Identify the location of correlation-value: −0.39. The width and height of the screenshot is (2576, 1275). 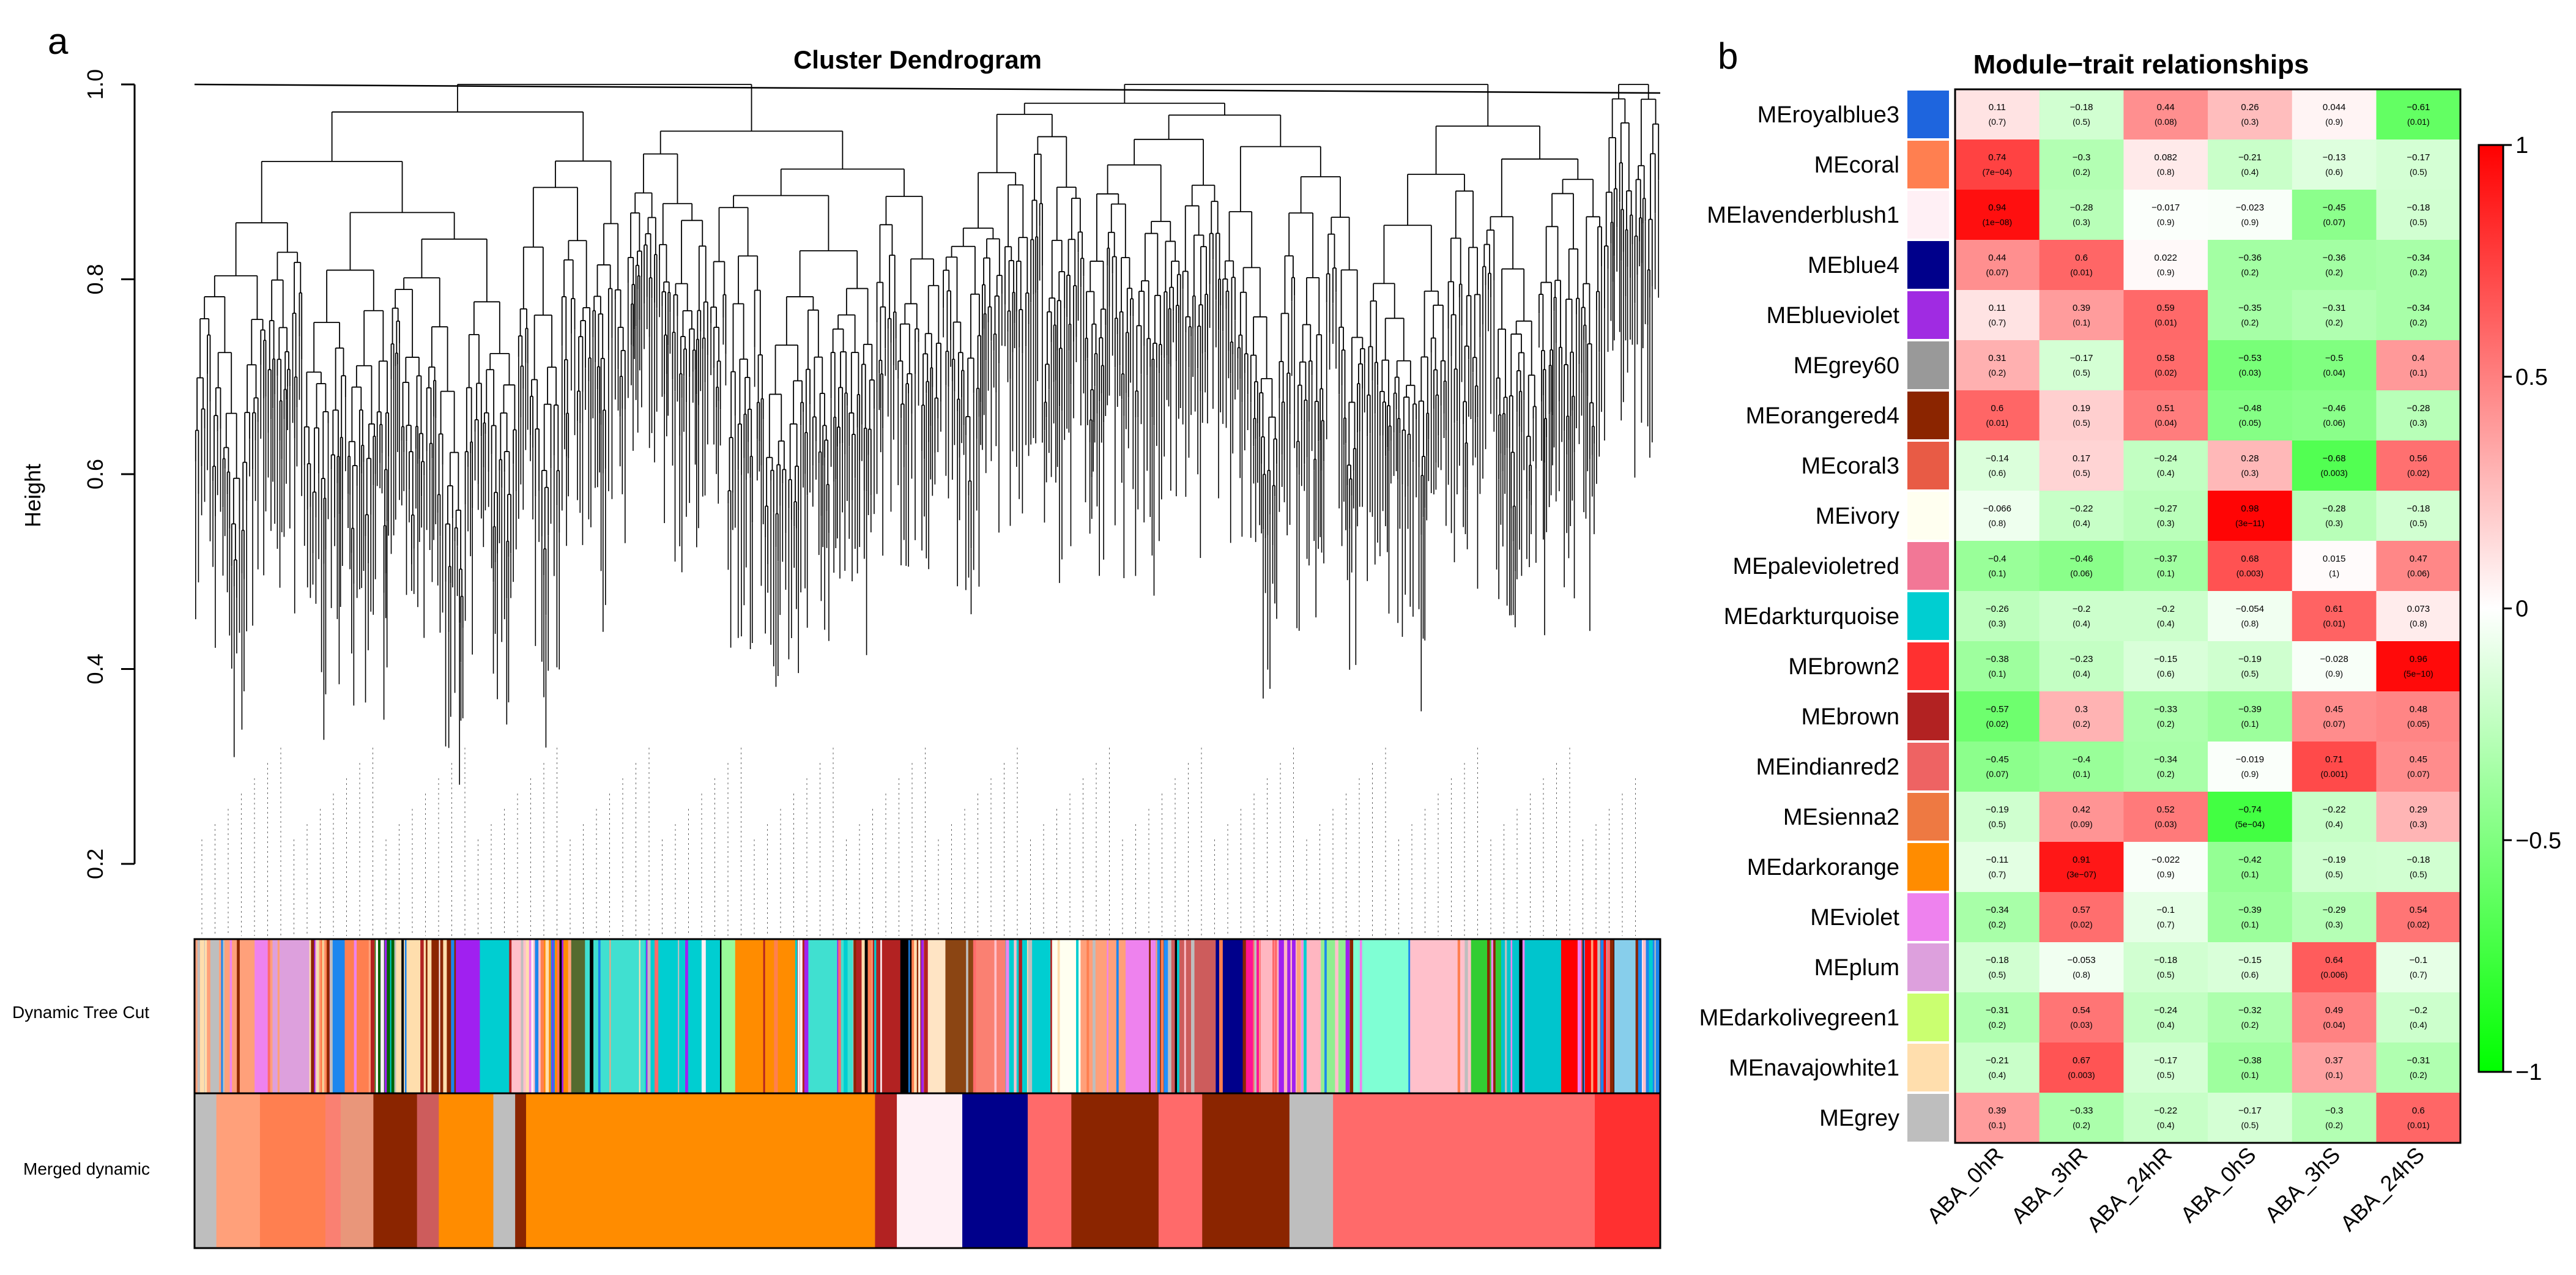
(2250, 710).